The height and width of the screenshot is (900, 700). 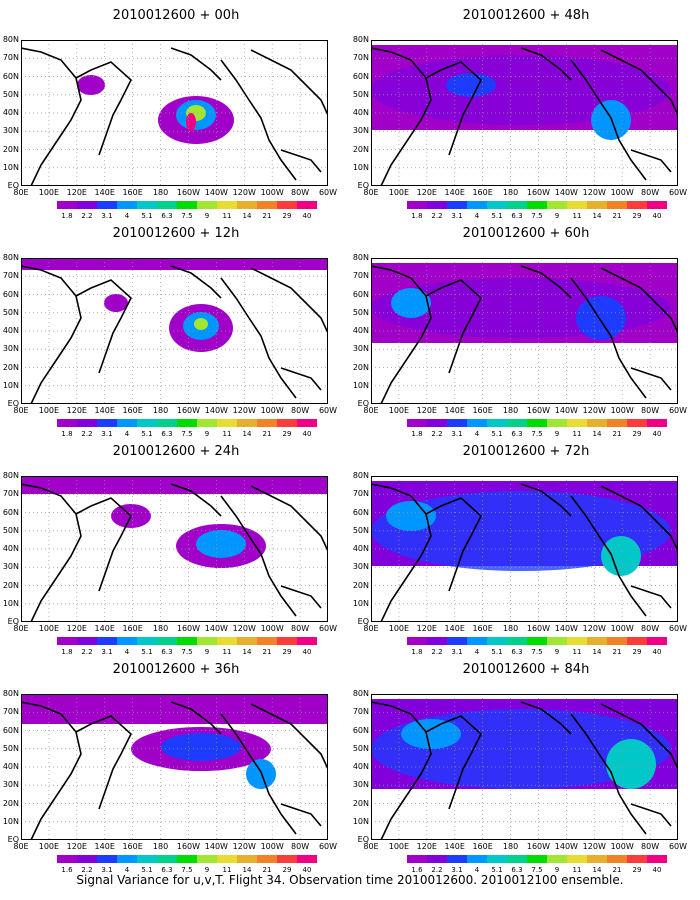 What do you see at coordinates (597, 434) in the screenshot?
I see `colorbar-level-label: 14` at bounding box center [597, 434].